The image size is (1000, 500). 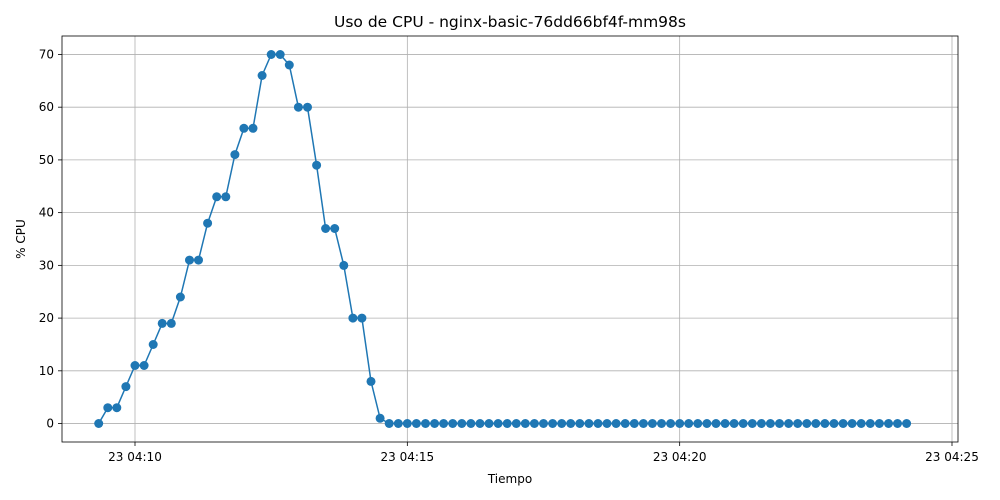 I want to click on y-tick-label: 0, so click(x=50, y=424).